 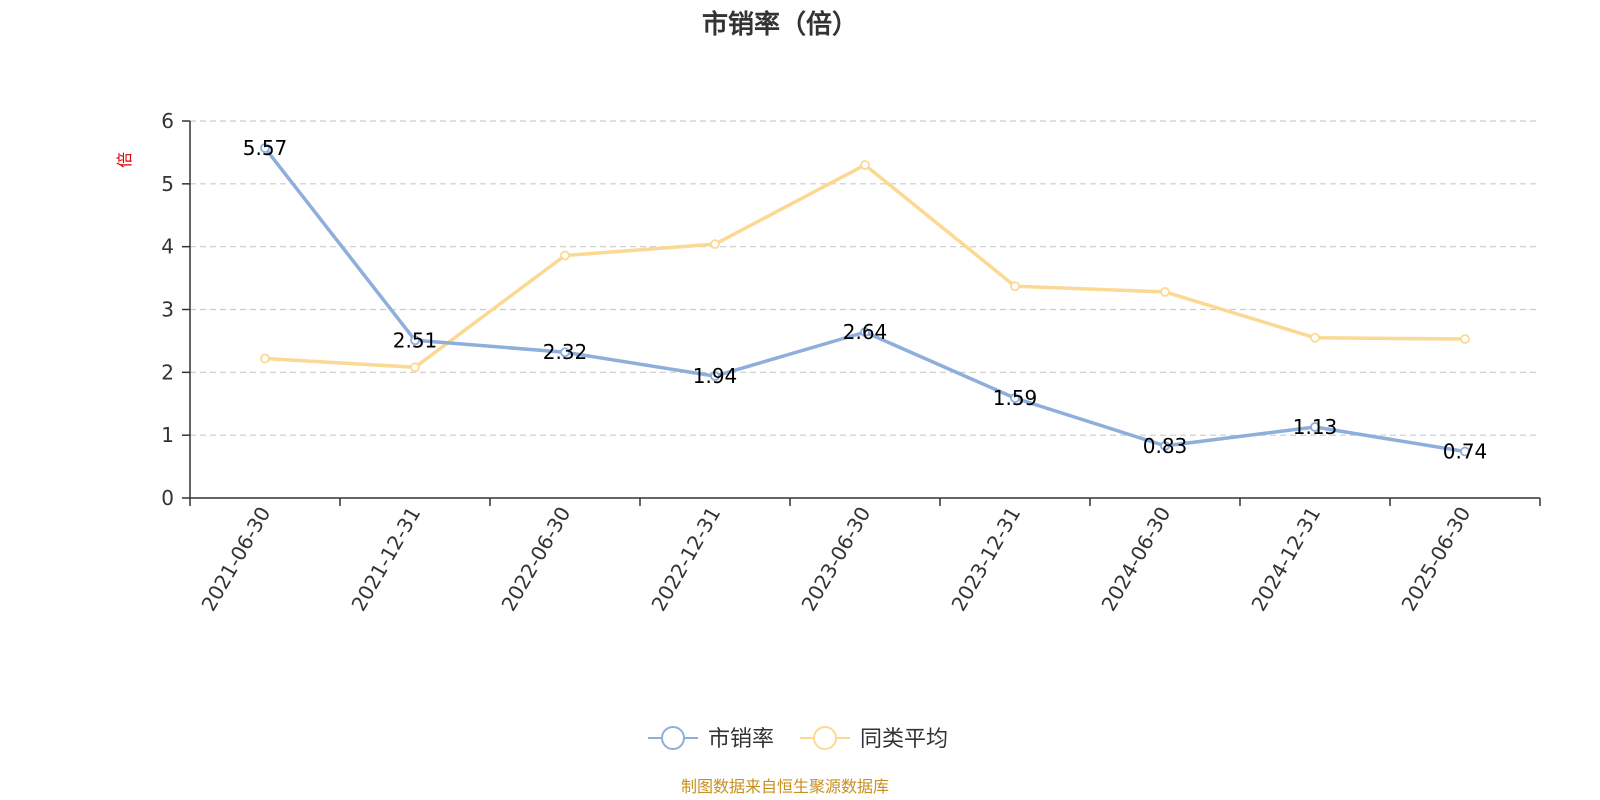 I want to click on y-tick-label: 3, so click(x=167, y=310).